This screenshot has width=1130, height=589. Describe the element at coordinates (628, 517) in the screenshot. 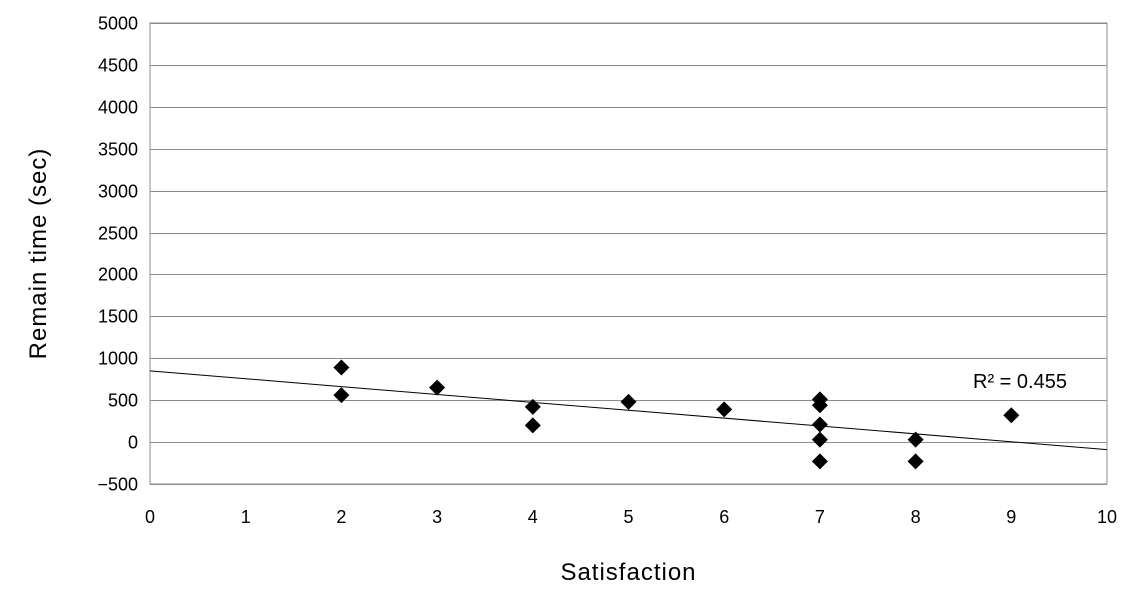

I see `x-tick-label: 5` at that location.